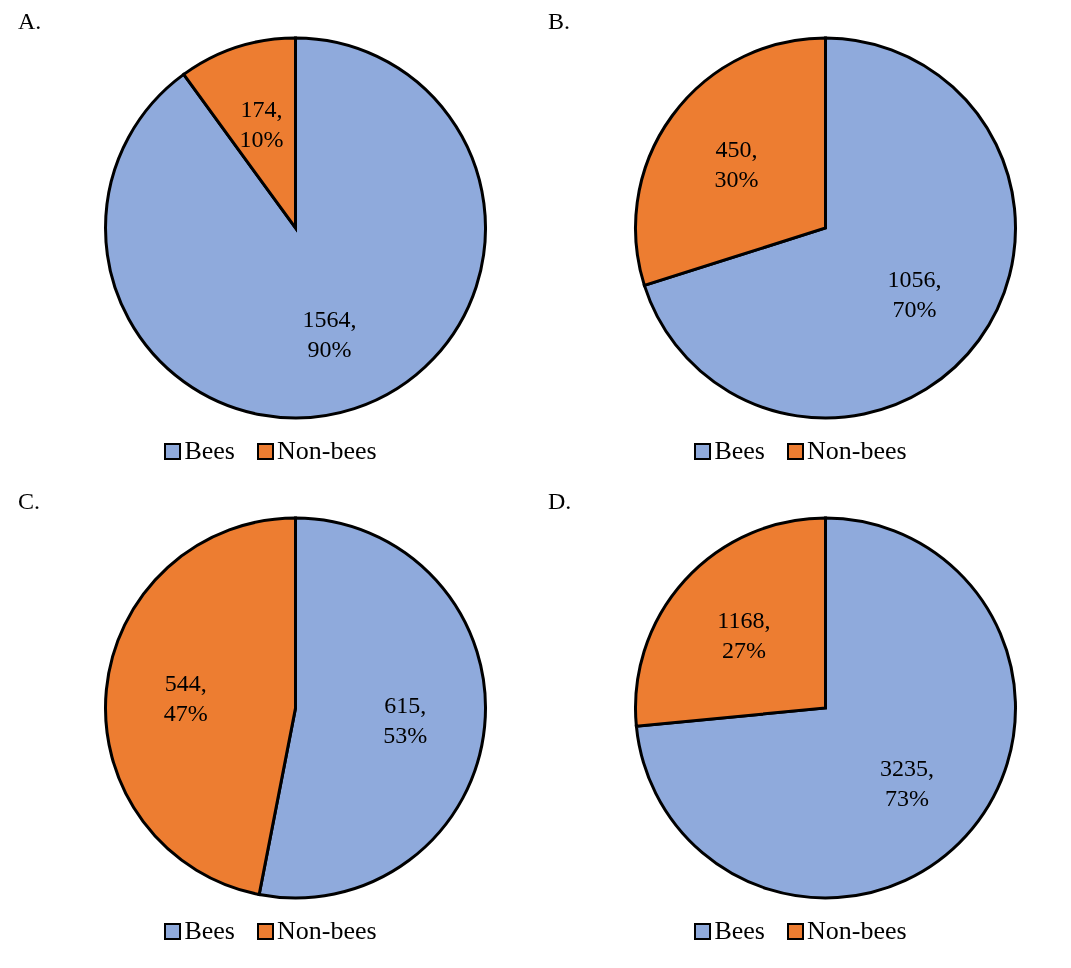 This screenshot has height=968, width=1071. Describe the element at coordinates (29, 501) in the screenshot. I see `chart-title: C.` at that location.